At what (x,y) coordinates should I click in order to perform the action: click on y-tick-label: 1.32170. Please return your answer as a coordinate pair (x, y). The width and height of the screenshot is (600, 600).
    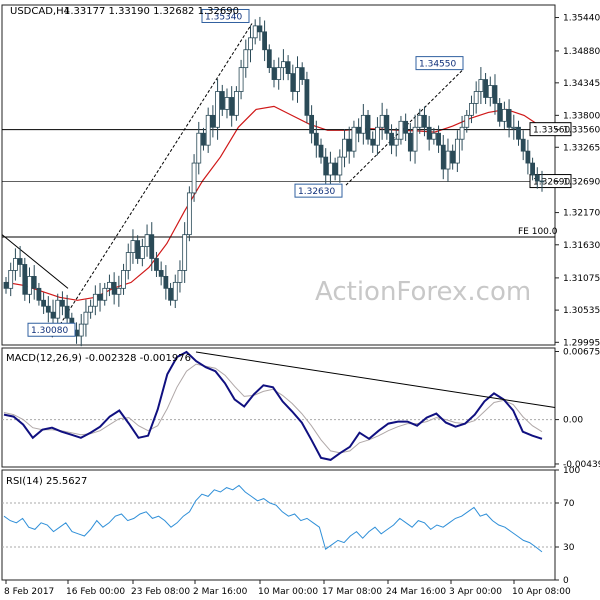
    Looking at the image, I should click on (581, 214).